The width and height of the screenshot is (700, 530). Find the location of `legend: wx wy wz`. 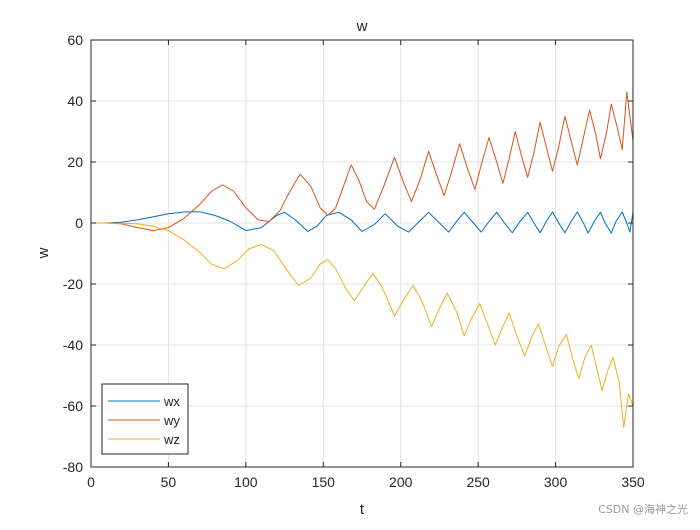

legend: wx wy wz is located at coordinates (145, 419).